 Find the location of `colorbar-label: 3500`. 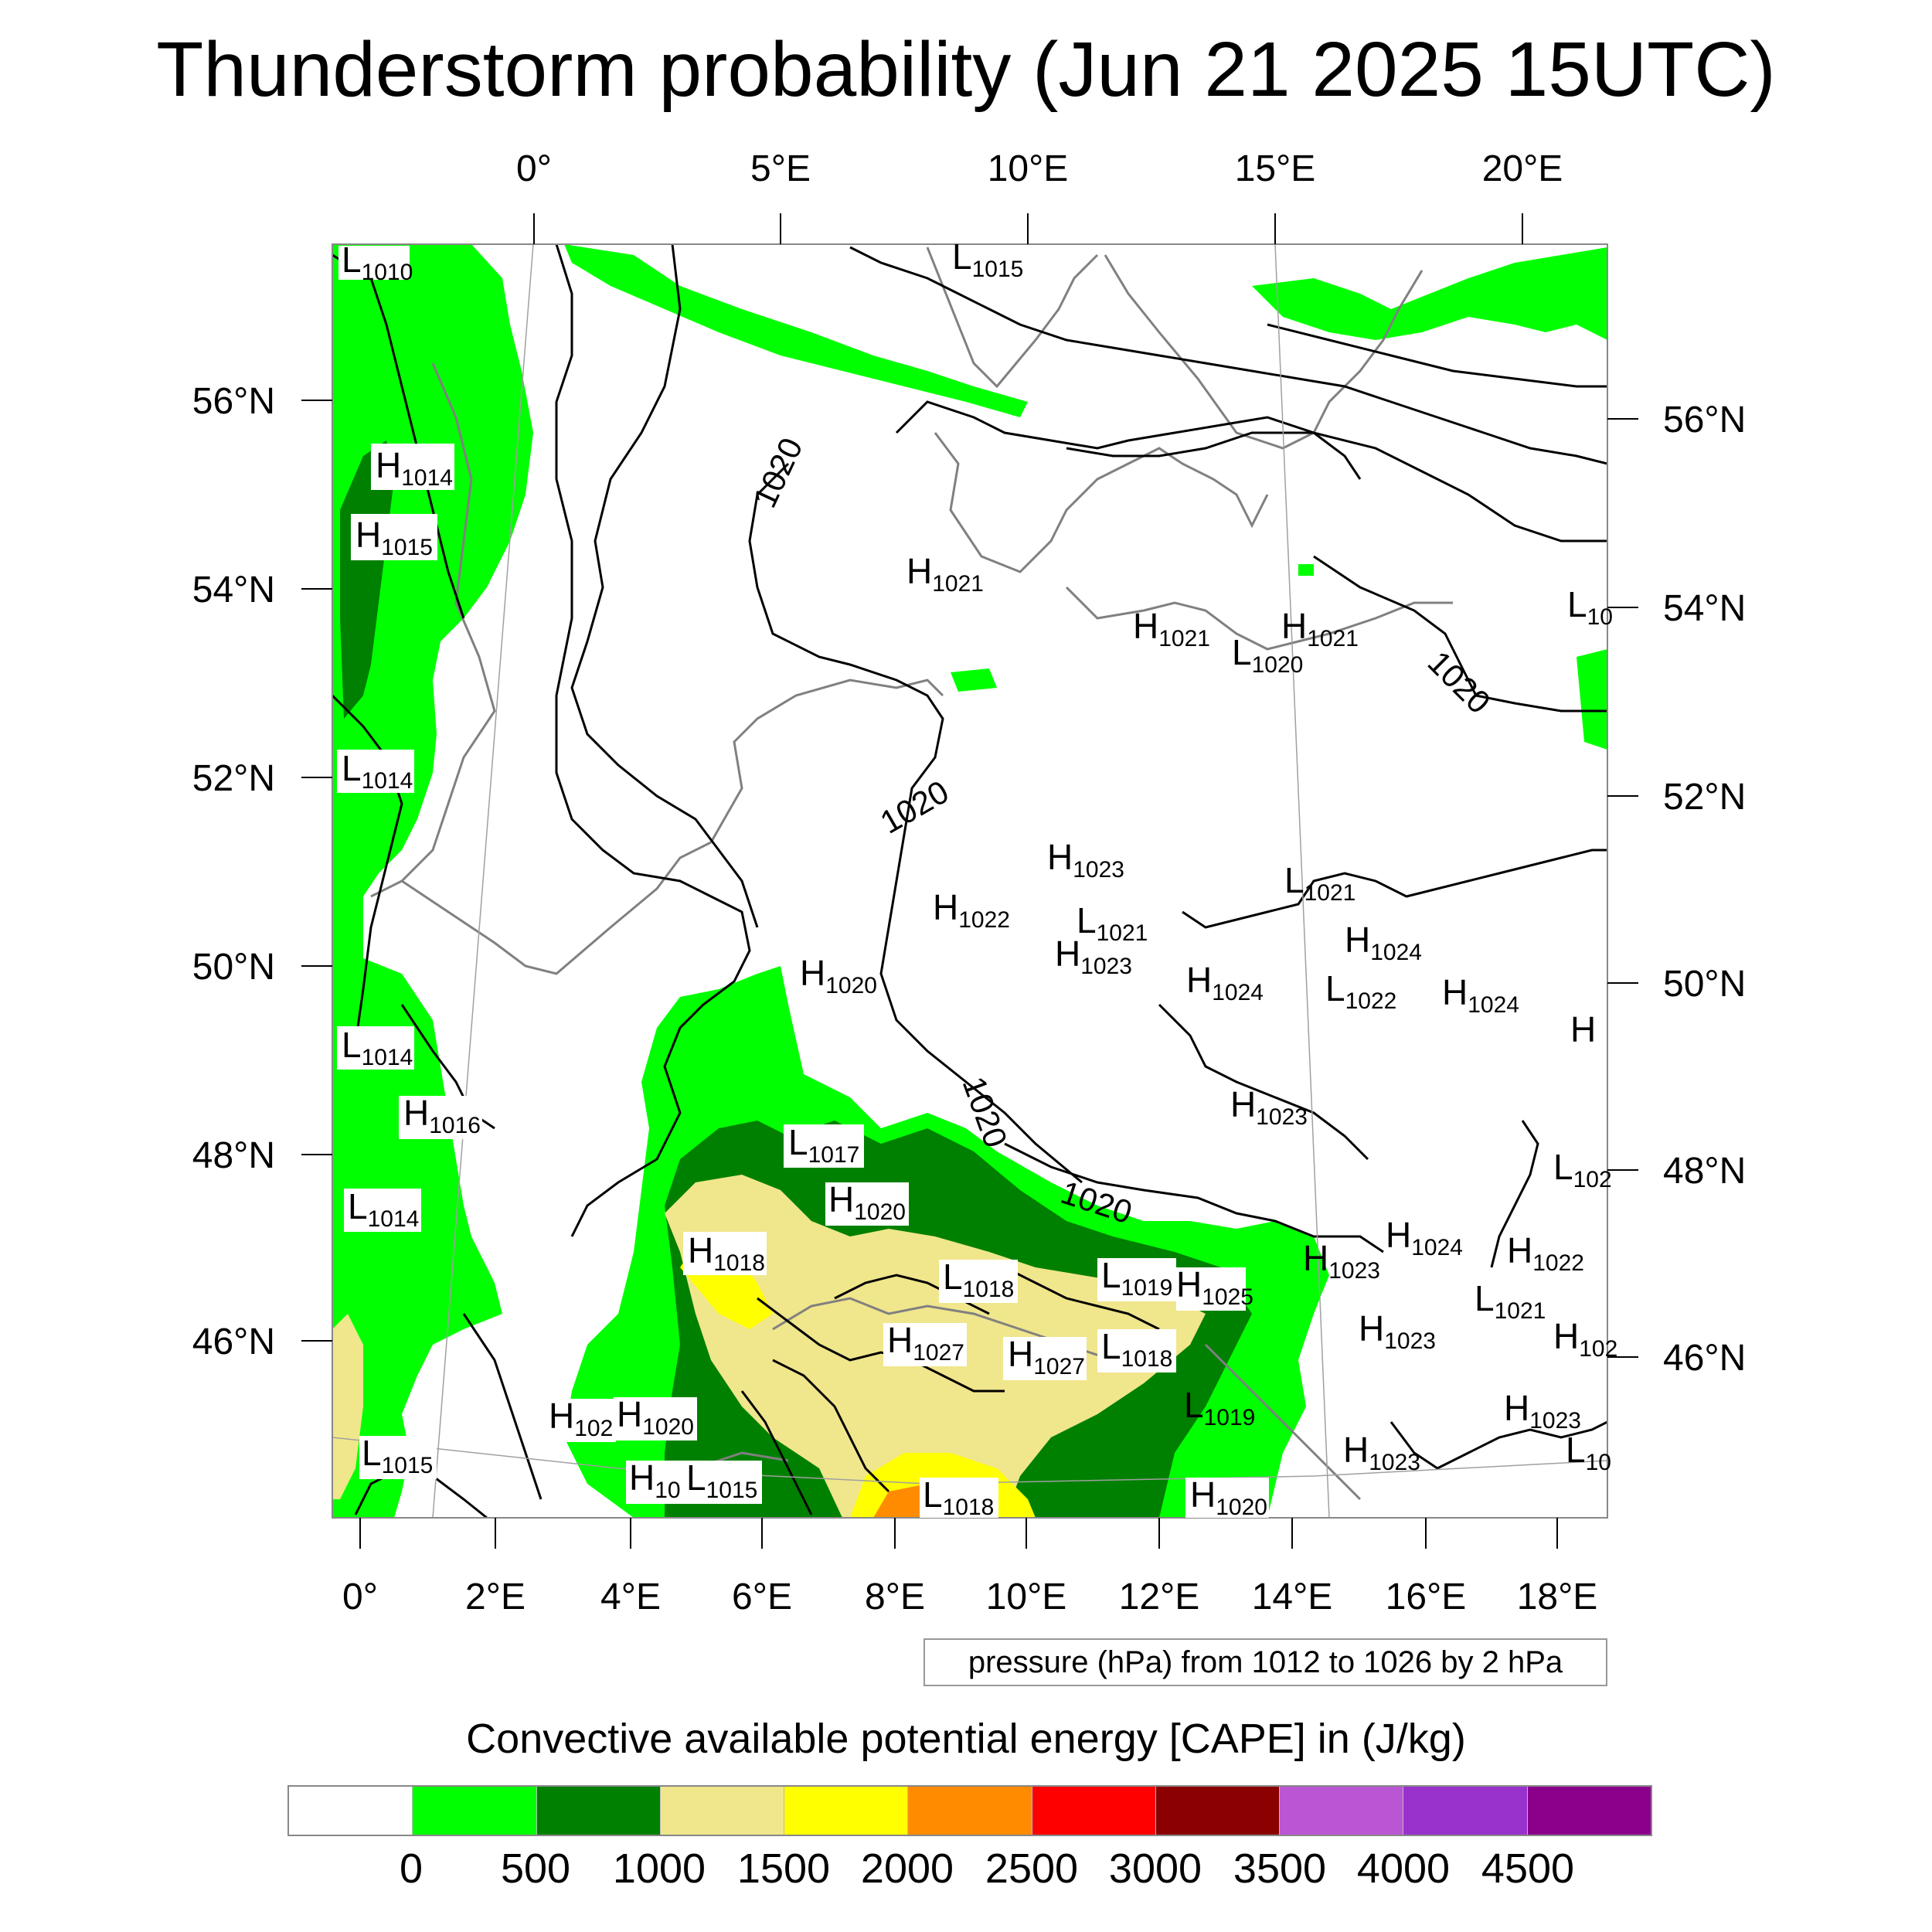

colorbar-label: 3500 is located at coordinates (1280, 1869).